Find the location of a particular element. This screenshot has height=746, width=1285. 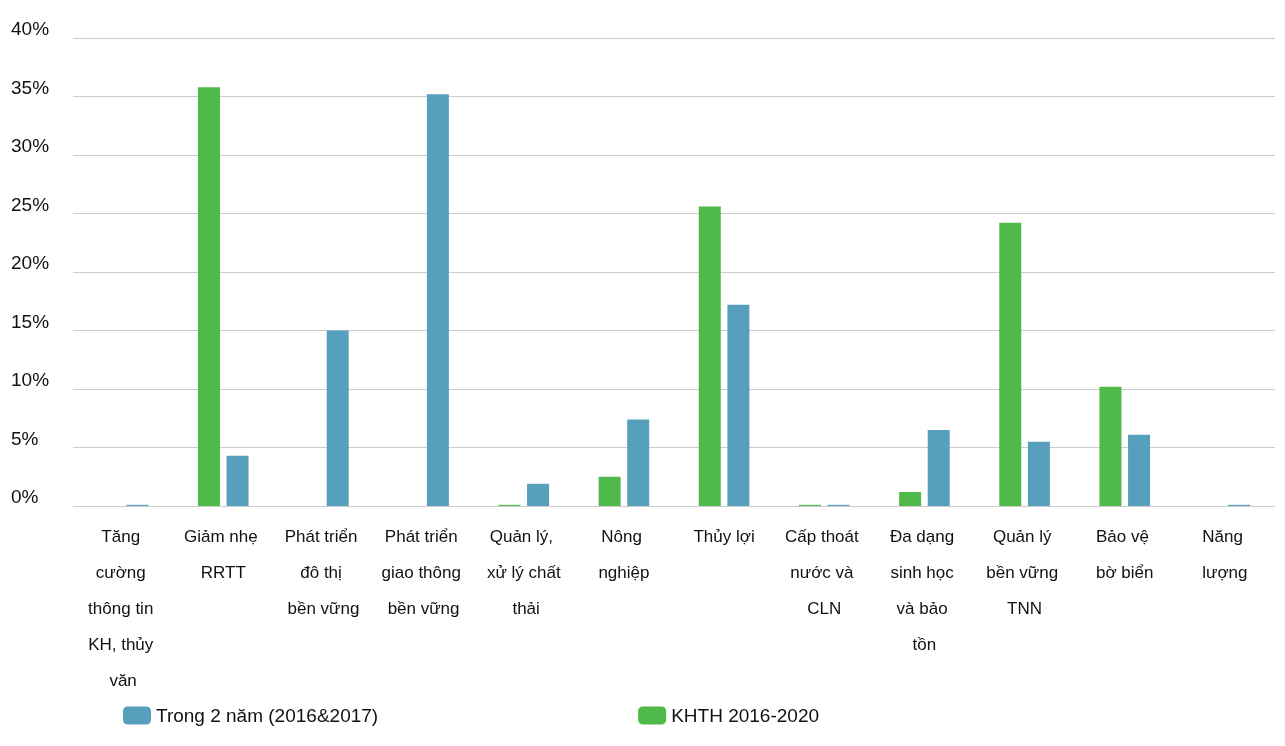

x-tick-label: Thủy lợi is located at coordinates (724, 536).